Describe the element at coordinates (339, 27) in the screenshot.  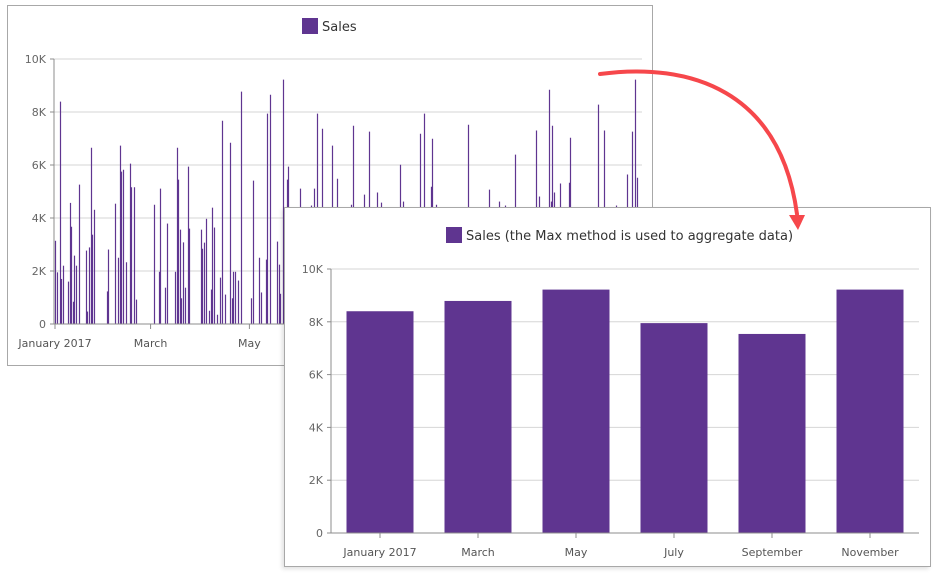
I see `legend-label: Sales` at that location.